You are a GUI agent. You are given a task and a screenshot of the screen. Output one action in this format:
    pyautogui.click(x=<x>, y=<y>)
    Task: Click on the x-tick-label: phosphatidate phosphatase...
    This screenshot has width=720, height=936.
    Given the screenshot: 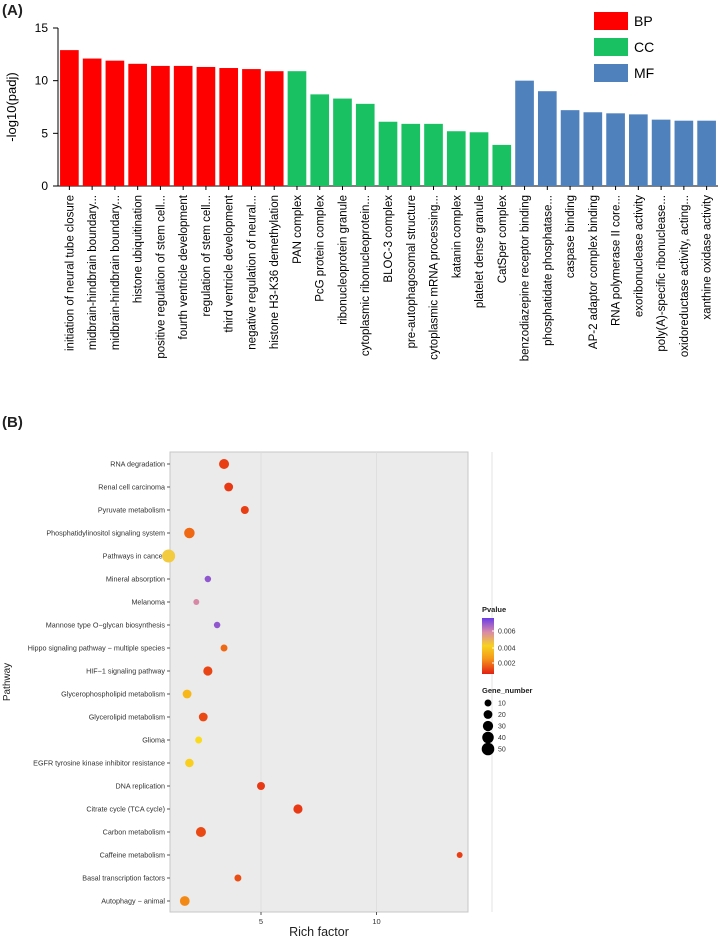 What is the action you would take?
    pyautogui.click(x=548, y=270)
    